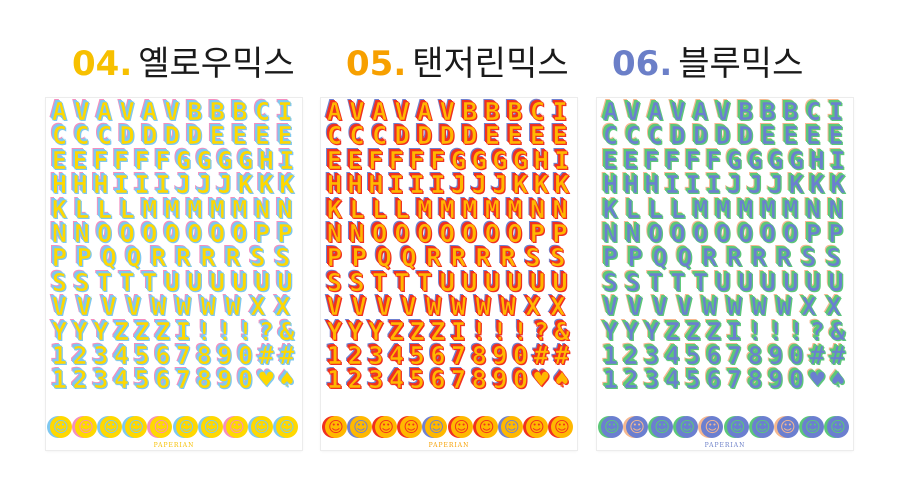 The height and width of the screenshot is (503, 900). I want to click on product-name: 옐로우믹스, so click(216, 64).